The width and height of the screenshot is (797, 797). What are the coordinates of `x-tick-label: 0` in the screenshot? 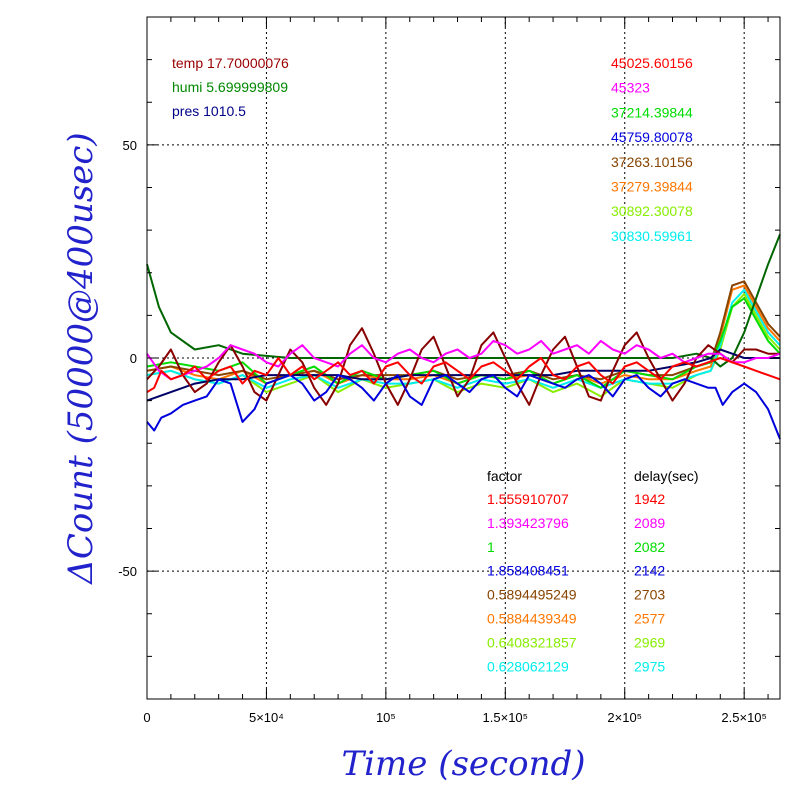 It's located at (146, 717).